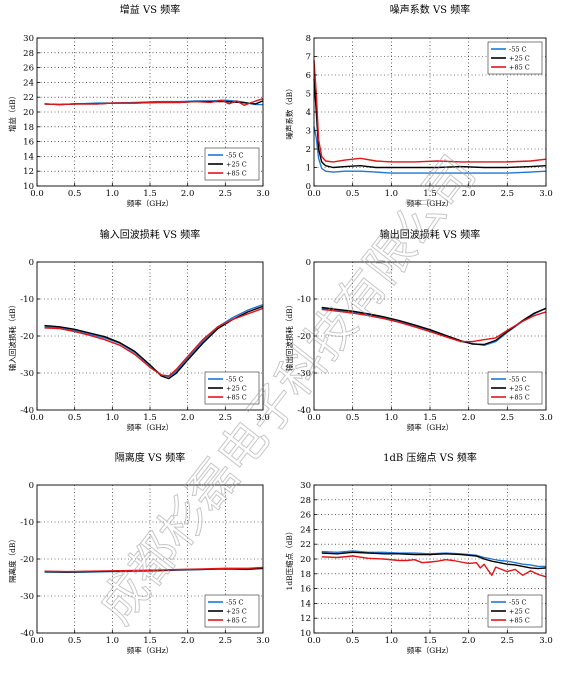 The width and height of the screenshot is (563, 679). What do you see at coordinates (308, 132) in the screenshot?
I see `y-tick-label: 3` at bounding box center [308, 132].